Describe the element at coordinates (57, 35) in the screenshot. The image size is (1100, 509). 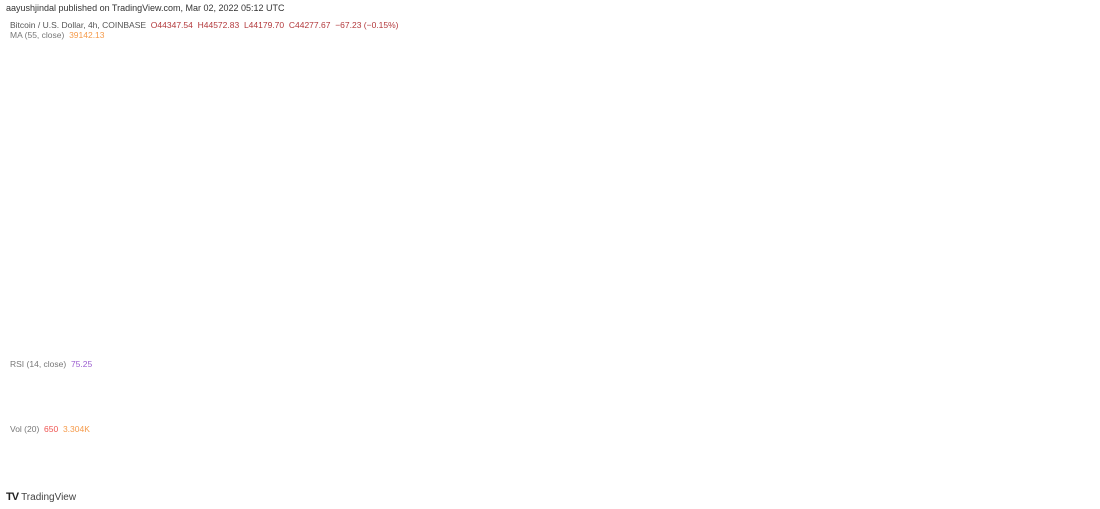
I see `ma-legend: MA (55, close) 39142.13` at that location.